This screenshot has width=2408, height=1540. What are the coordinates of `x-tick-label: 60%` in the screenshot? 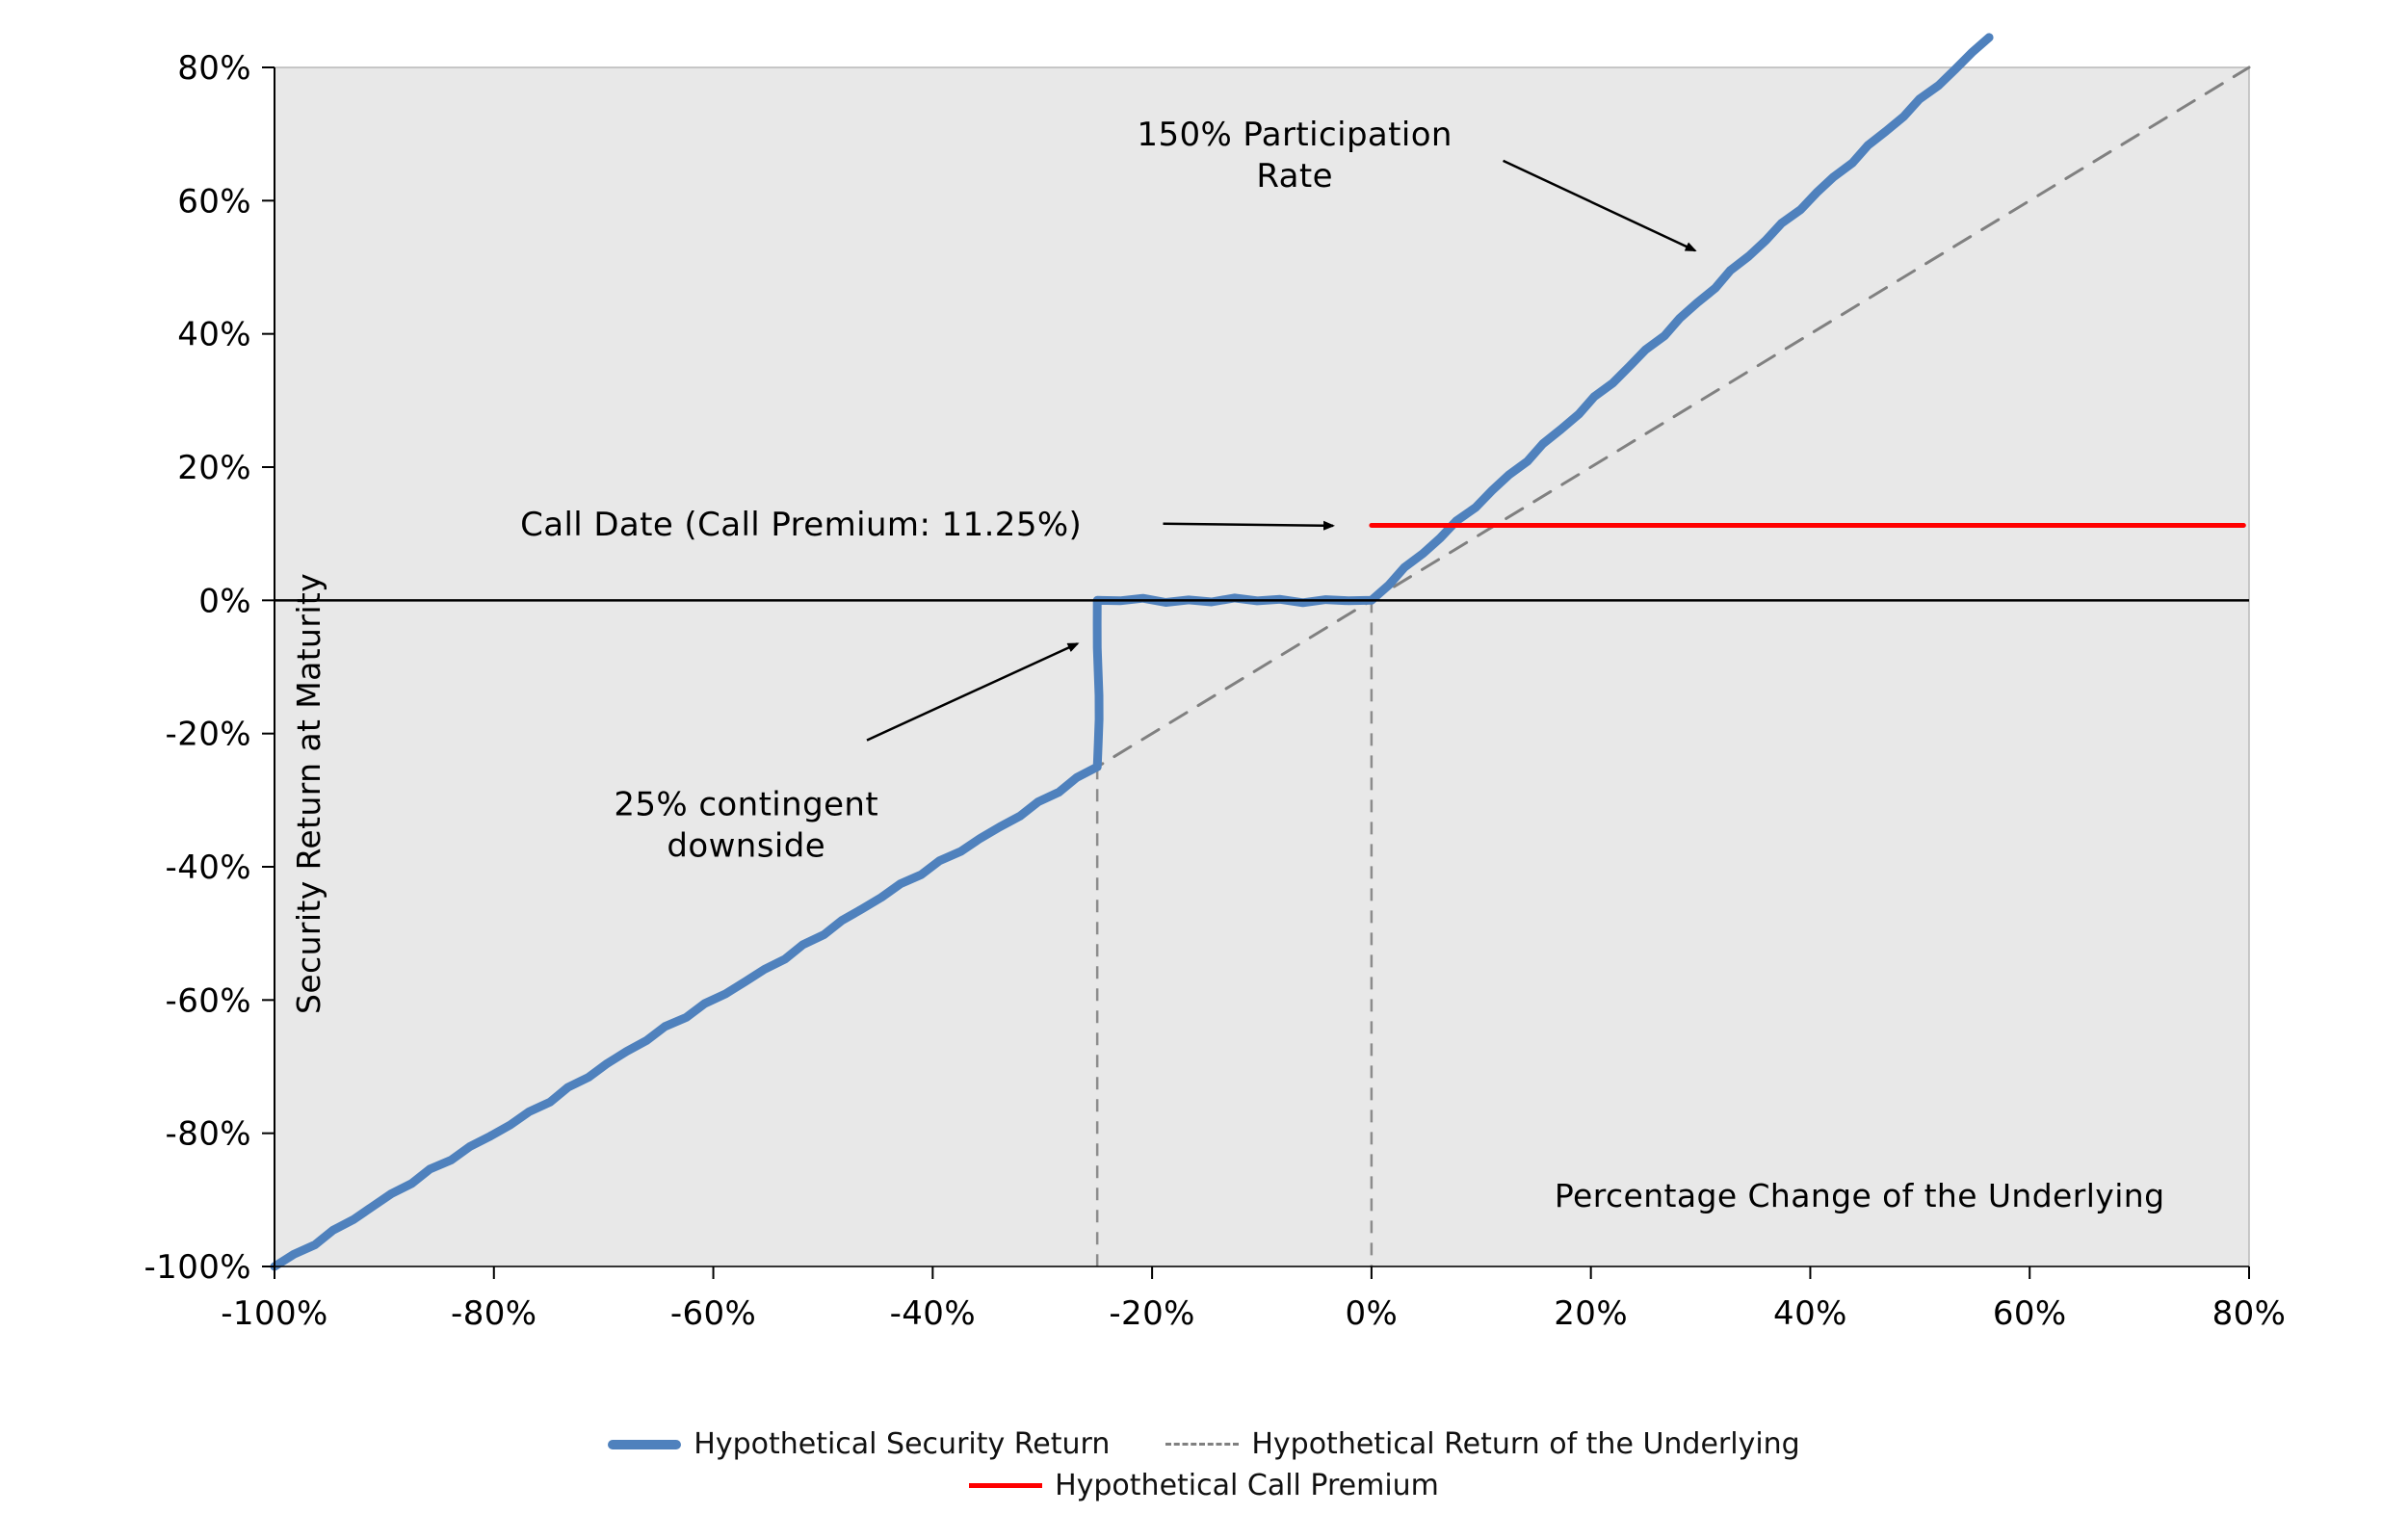 It's located at (2030, 1313).